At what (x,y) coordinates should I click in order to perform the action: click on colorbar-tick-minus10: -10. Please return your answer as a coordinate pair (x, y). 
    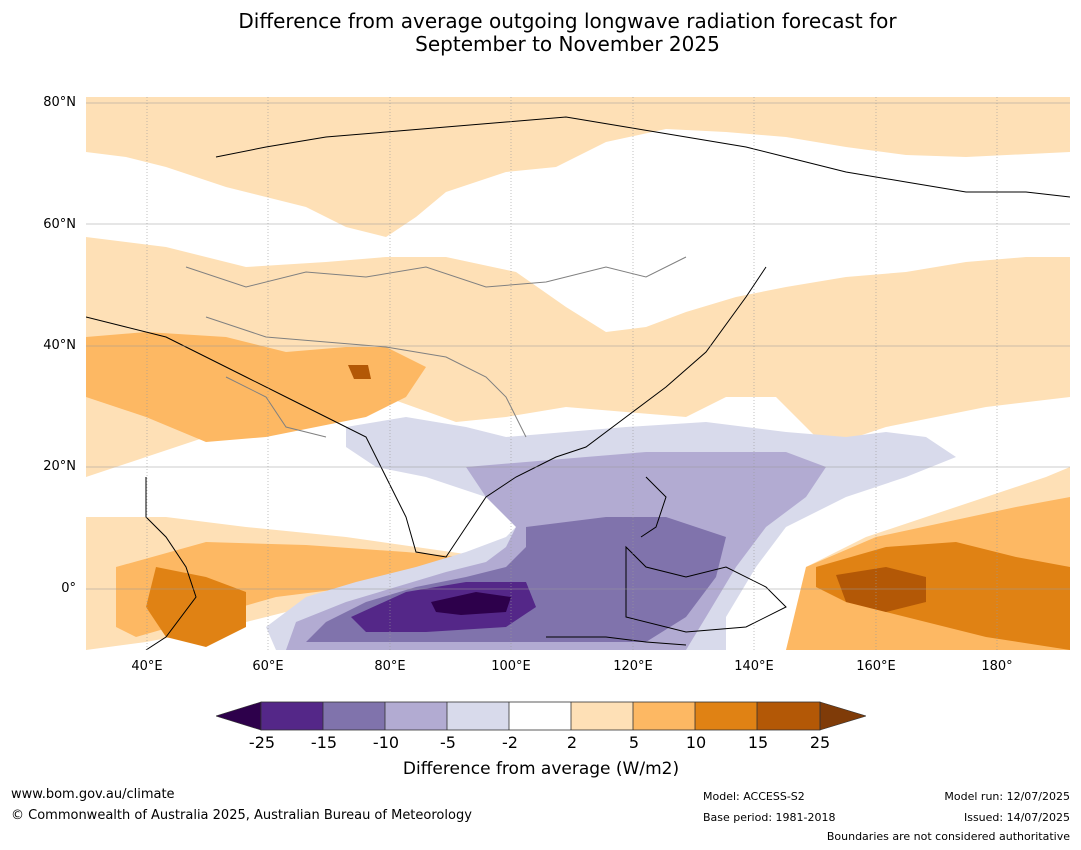
    Looking at the image, I should click on (386, 742).